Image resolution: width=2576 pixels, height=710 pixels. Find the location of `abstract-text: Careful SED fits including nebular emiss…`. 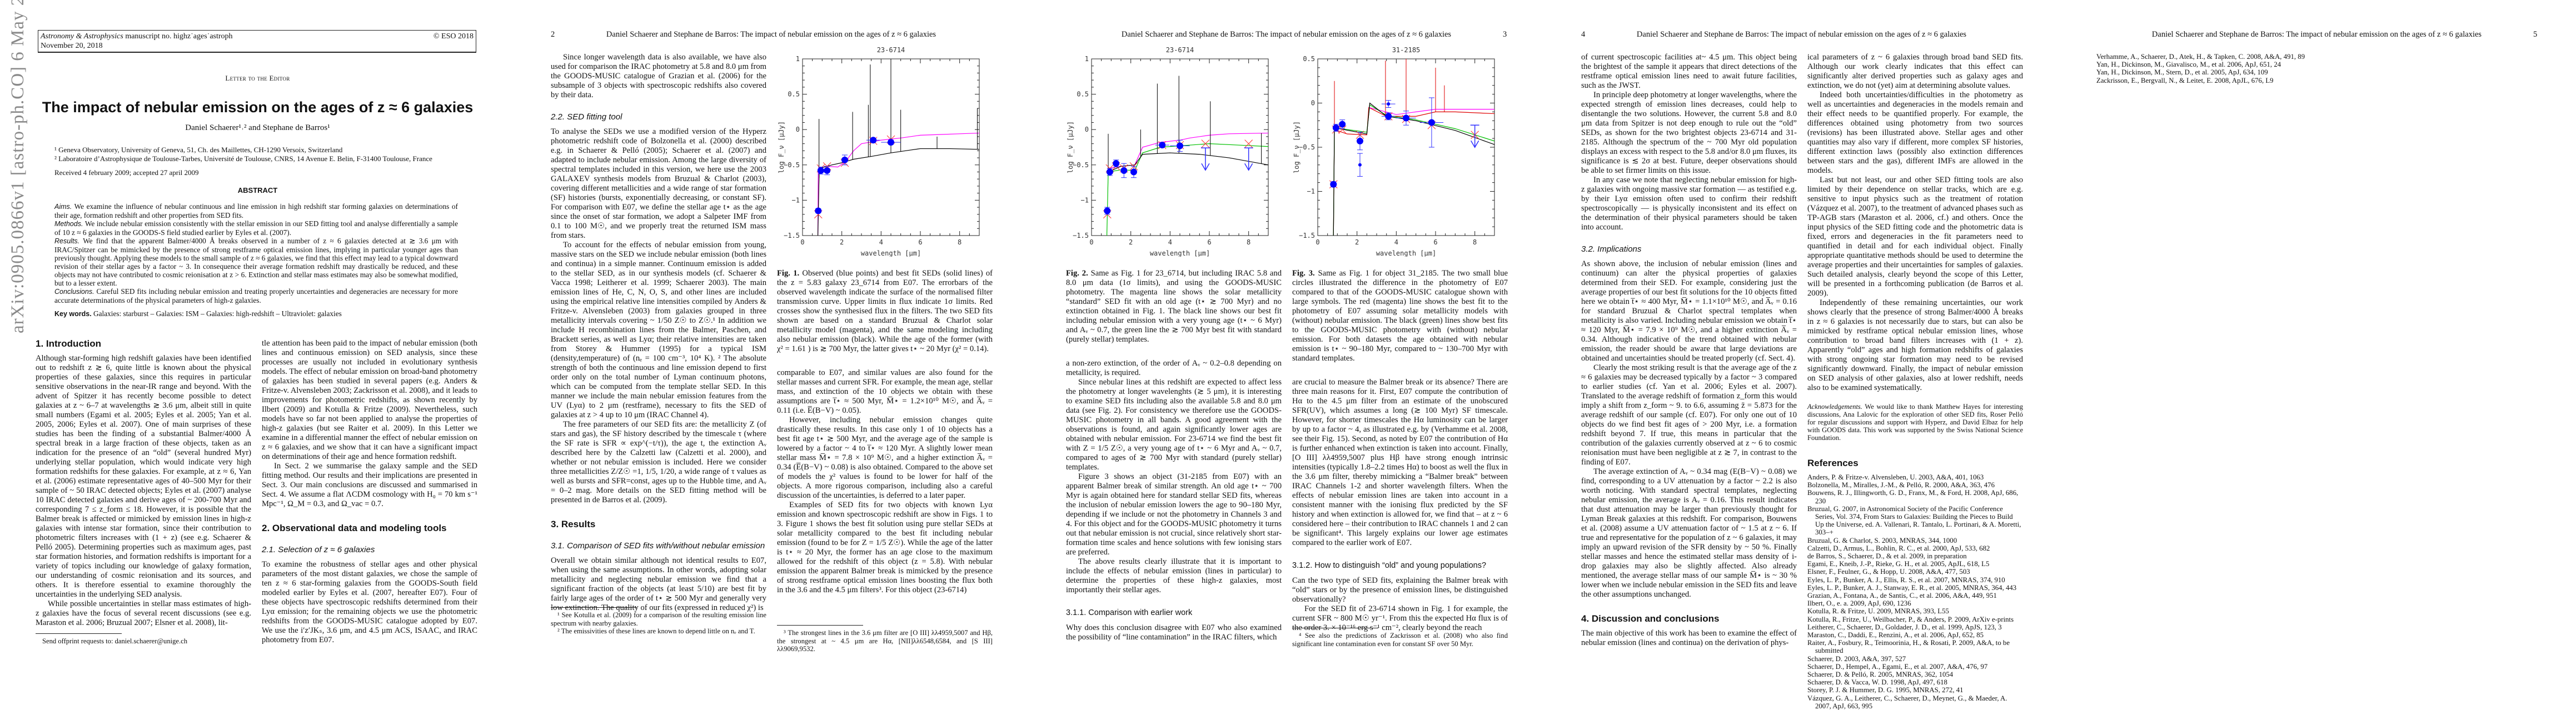

abstract-text: Careful SED fits including nebular emiss… is located at coordinates (256, 295).